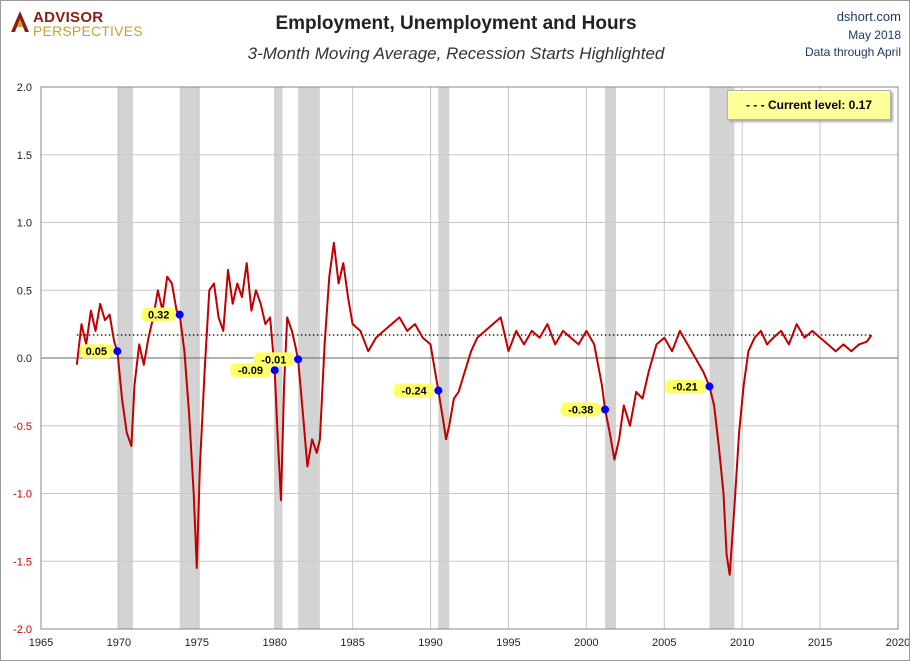 The width and height of the screenshot is (910, 661). Describe the element at coordinates (664, 643) in the screenshot. I see `x-tick-label: 2005` at that location.